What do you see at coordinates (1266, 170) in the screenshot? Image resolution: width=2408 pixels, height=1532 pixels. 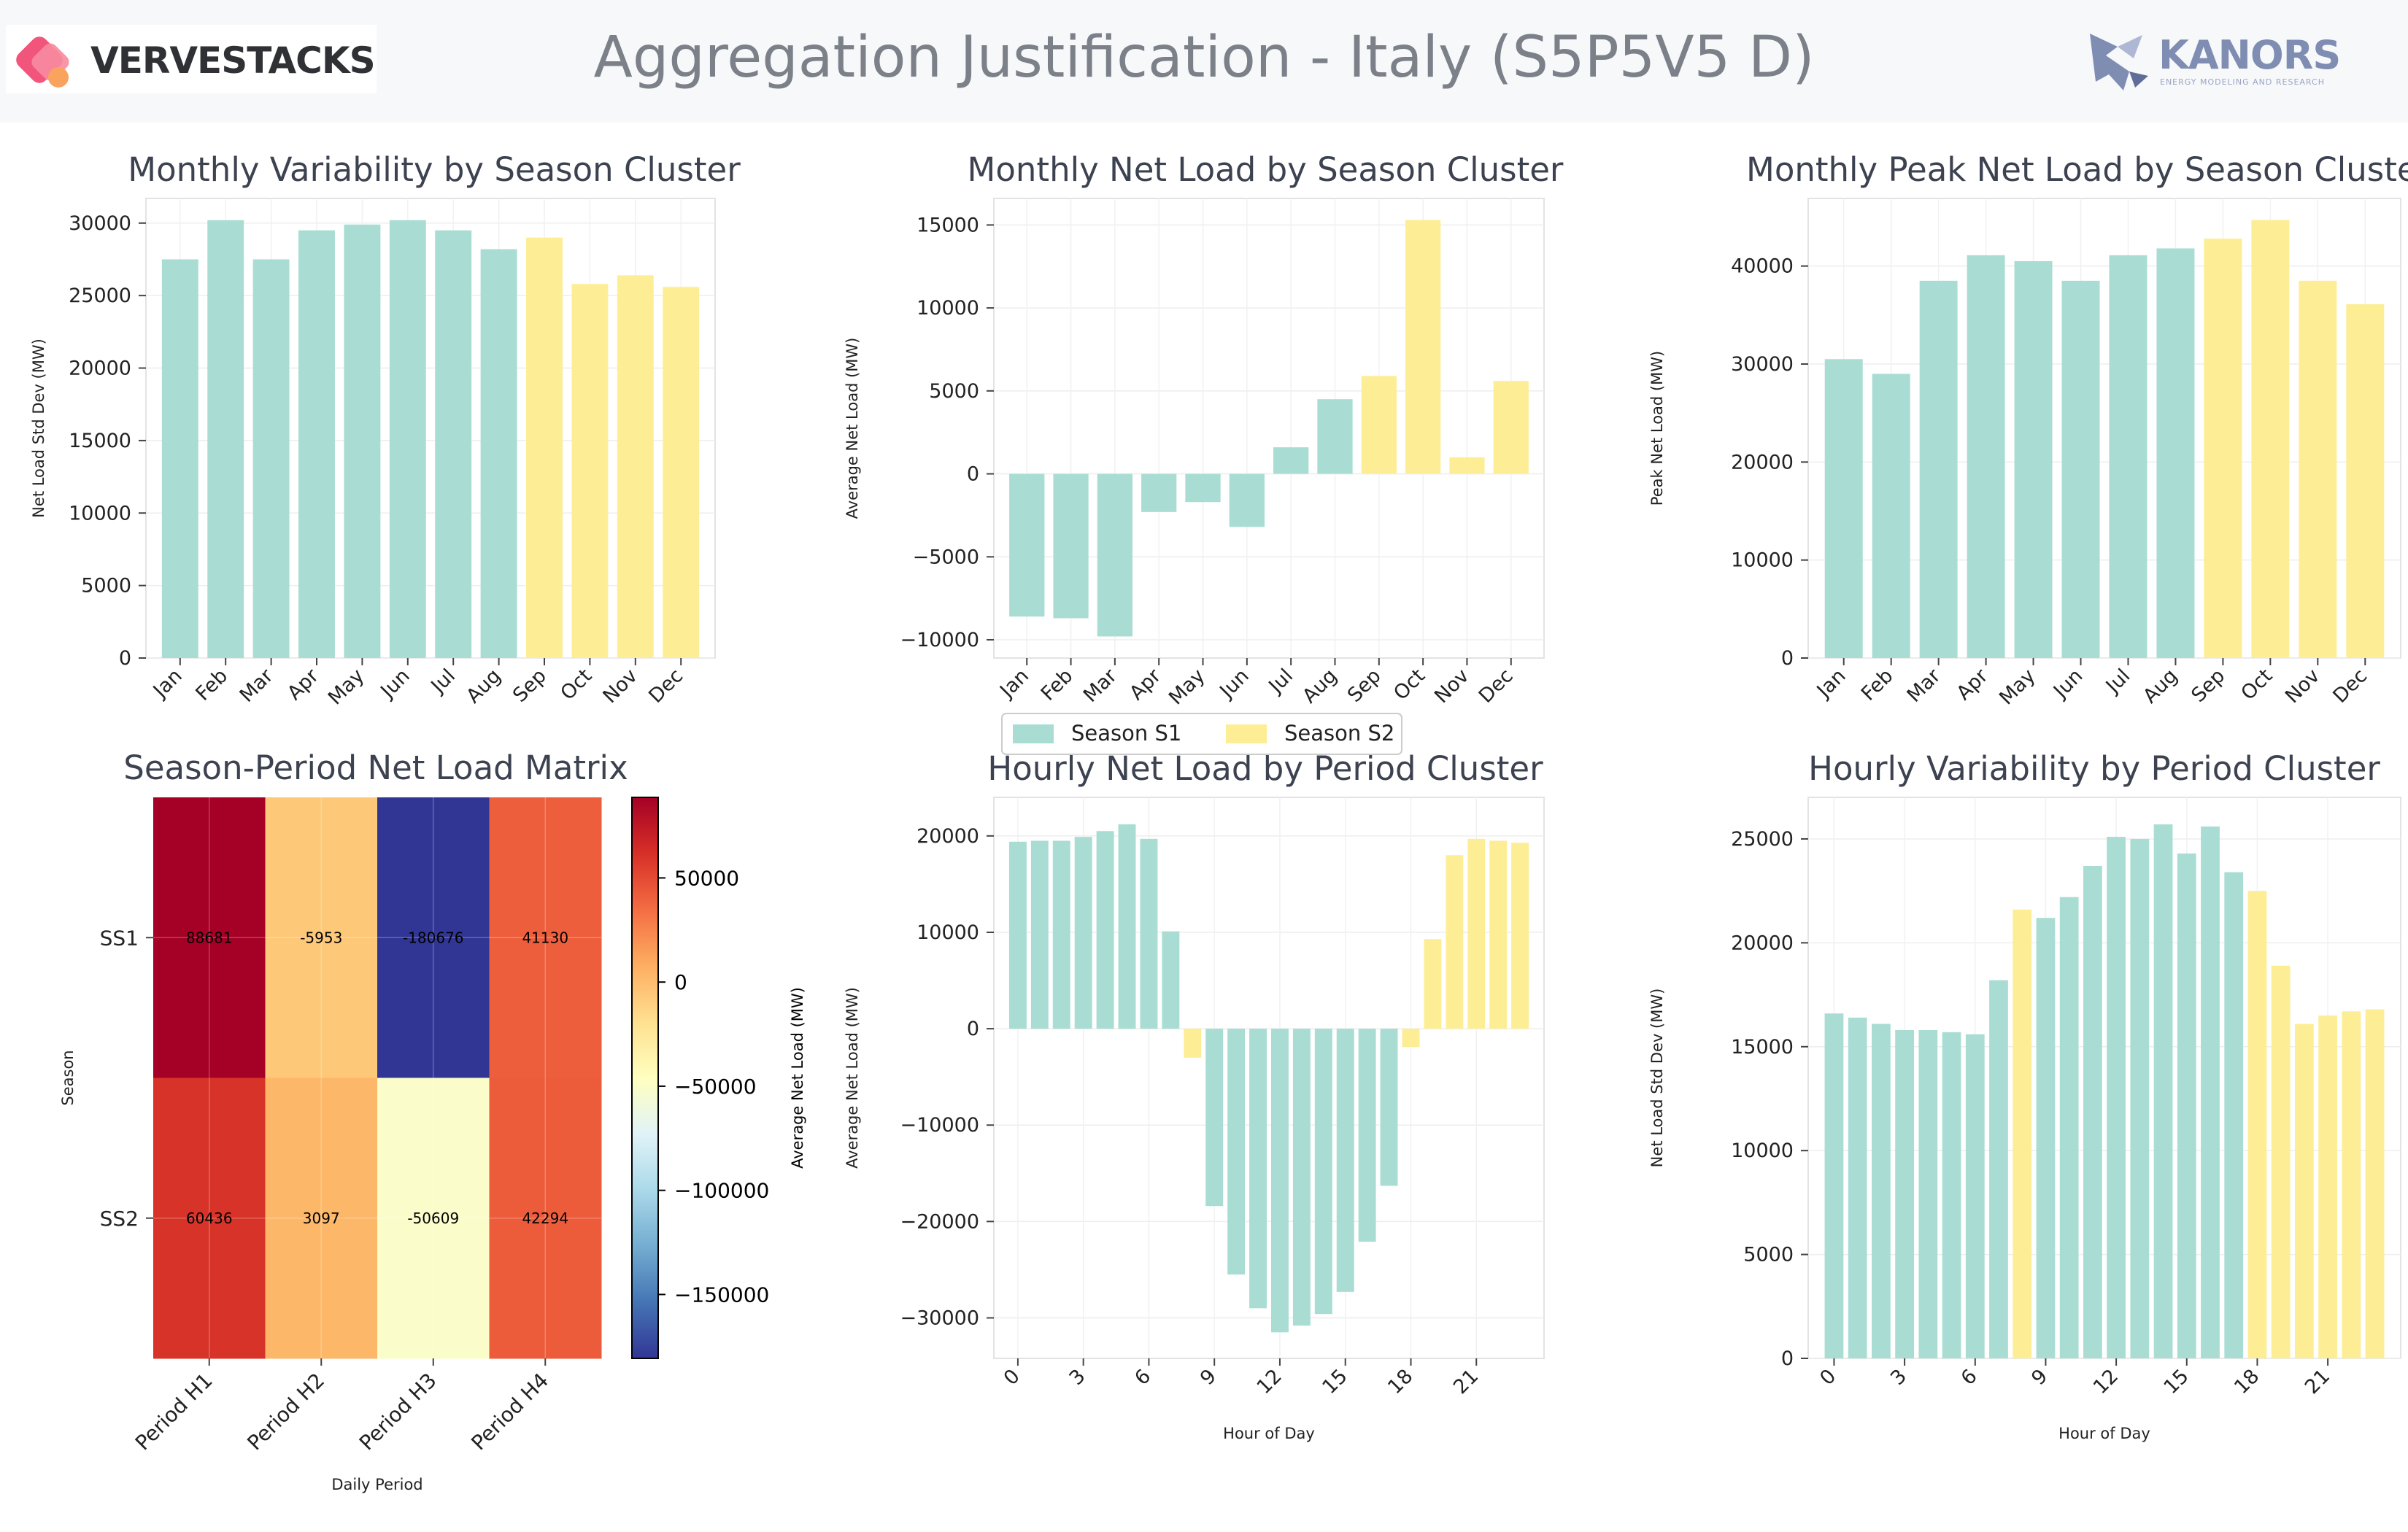 I see `chart-title: Monthly Net Load by Season Cluster` at bounding box center [1266, 170].